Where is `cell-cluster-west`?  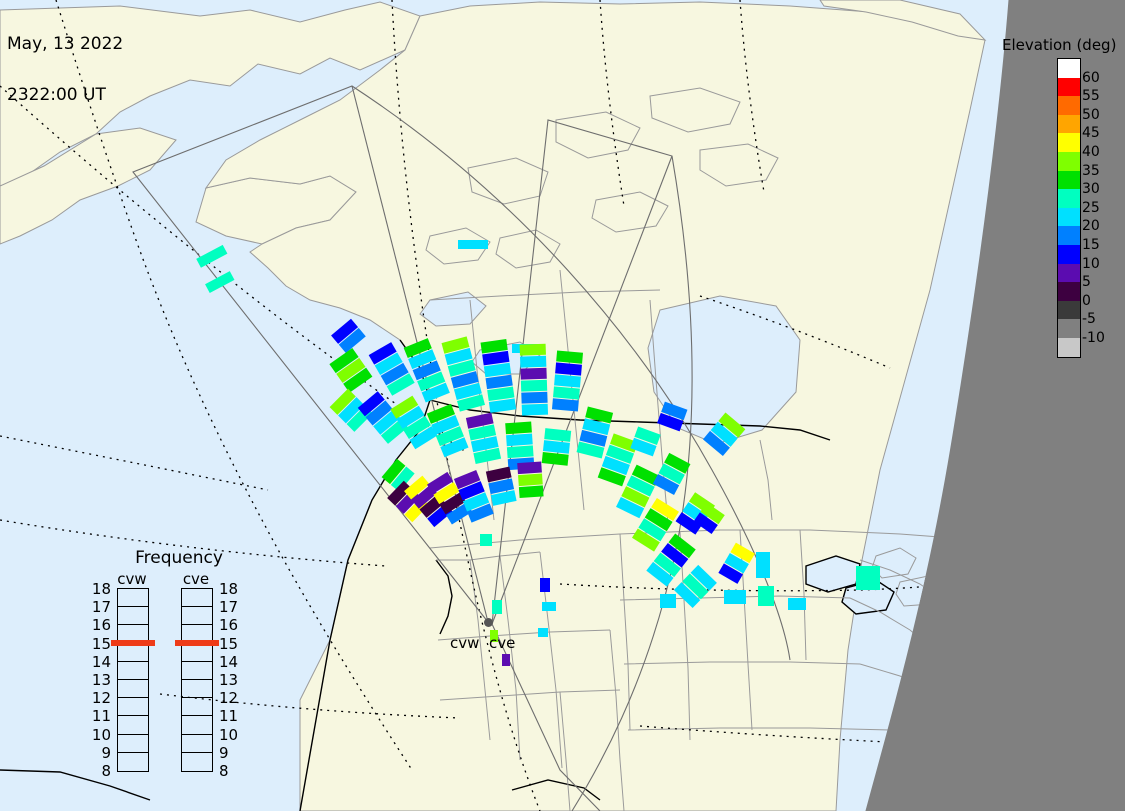 cell-cluster-west is located at coordinates (456, 423).